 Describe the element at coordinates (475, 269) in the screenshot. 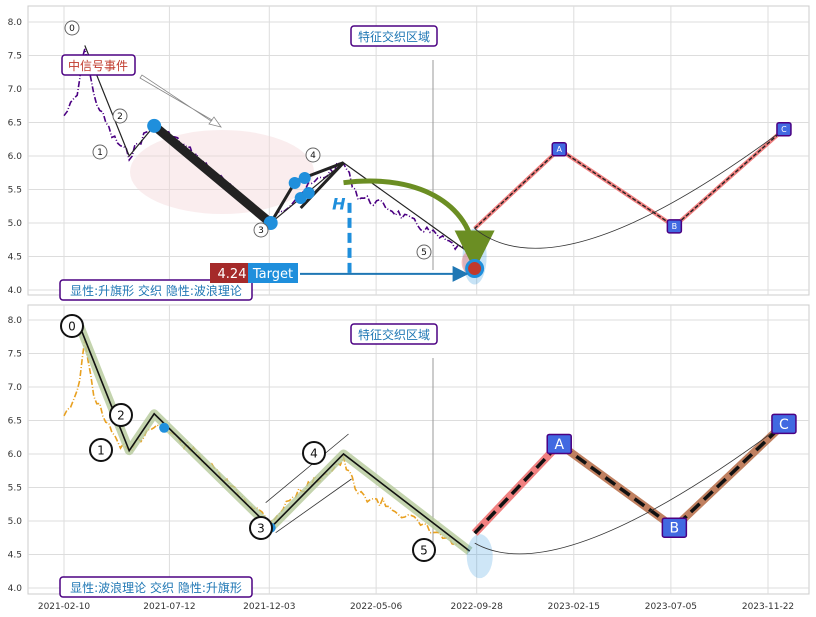

I see `target-point-dot` at that location.